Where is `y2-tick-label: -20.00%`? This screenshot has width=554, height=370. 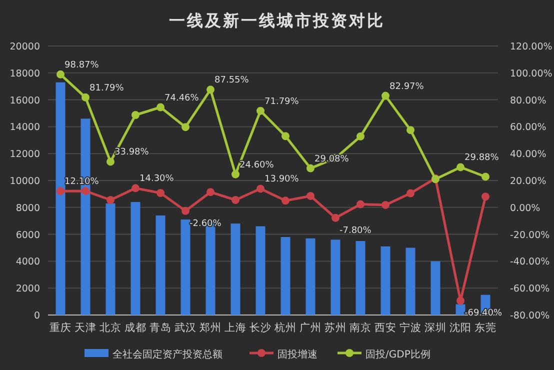
y2-tick-label: -20.00% is located at coordinates (530, 235).